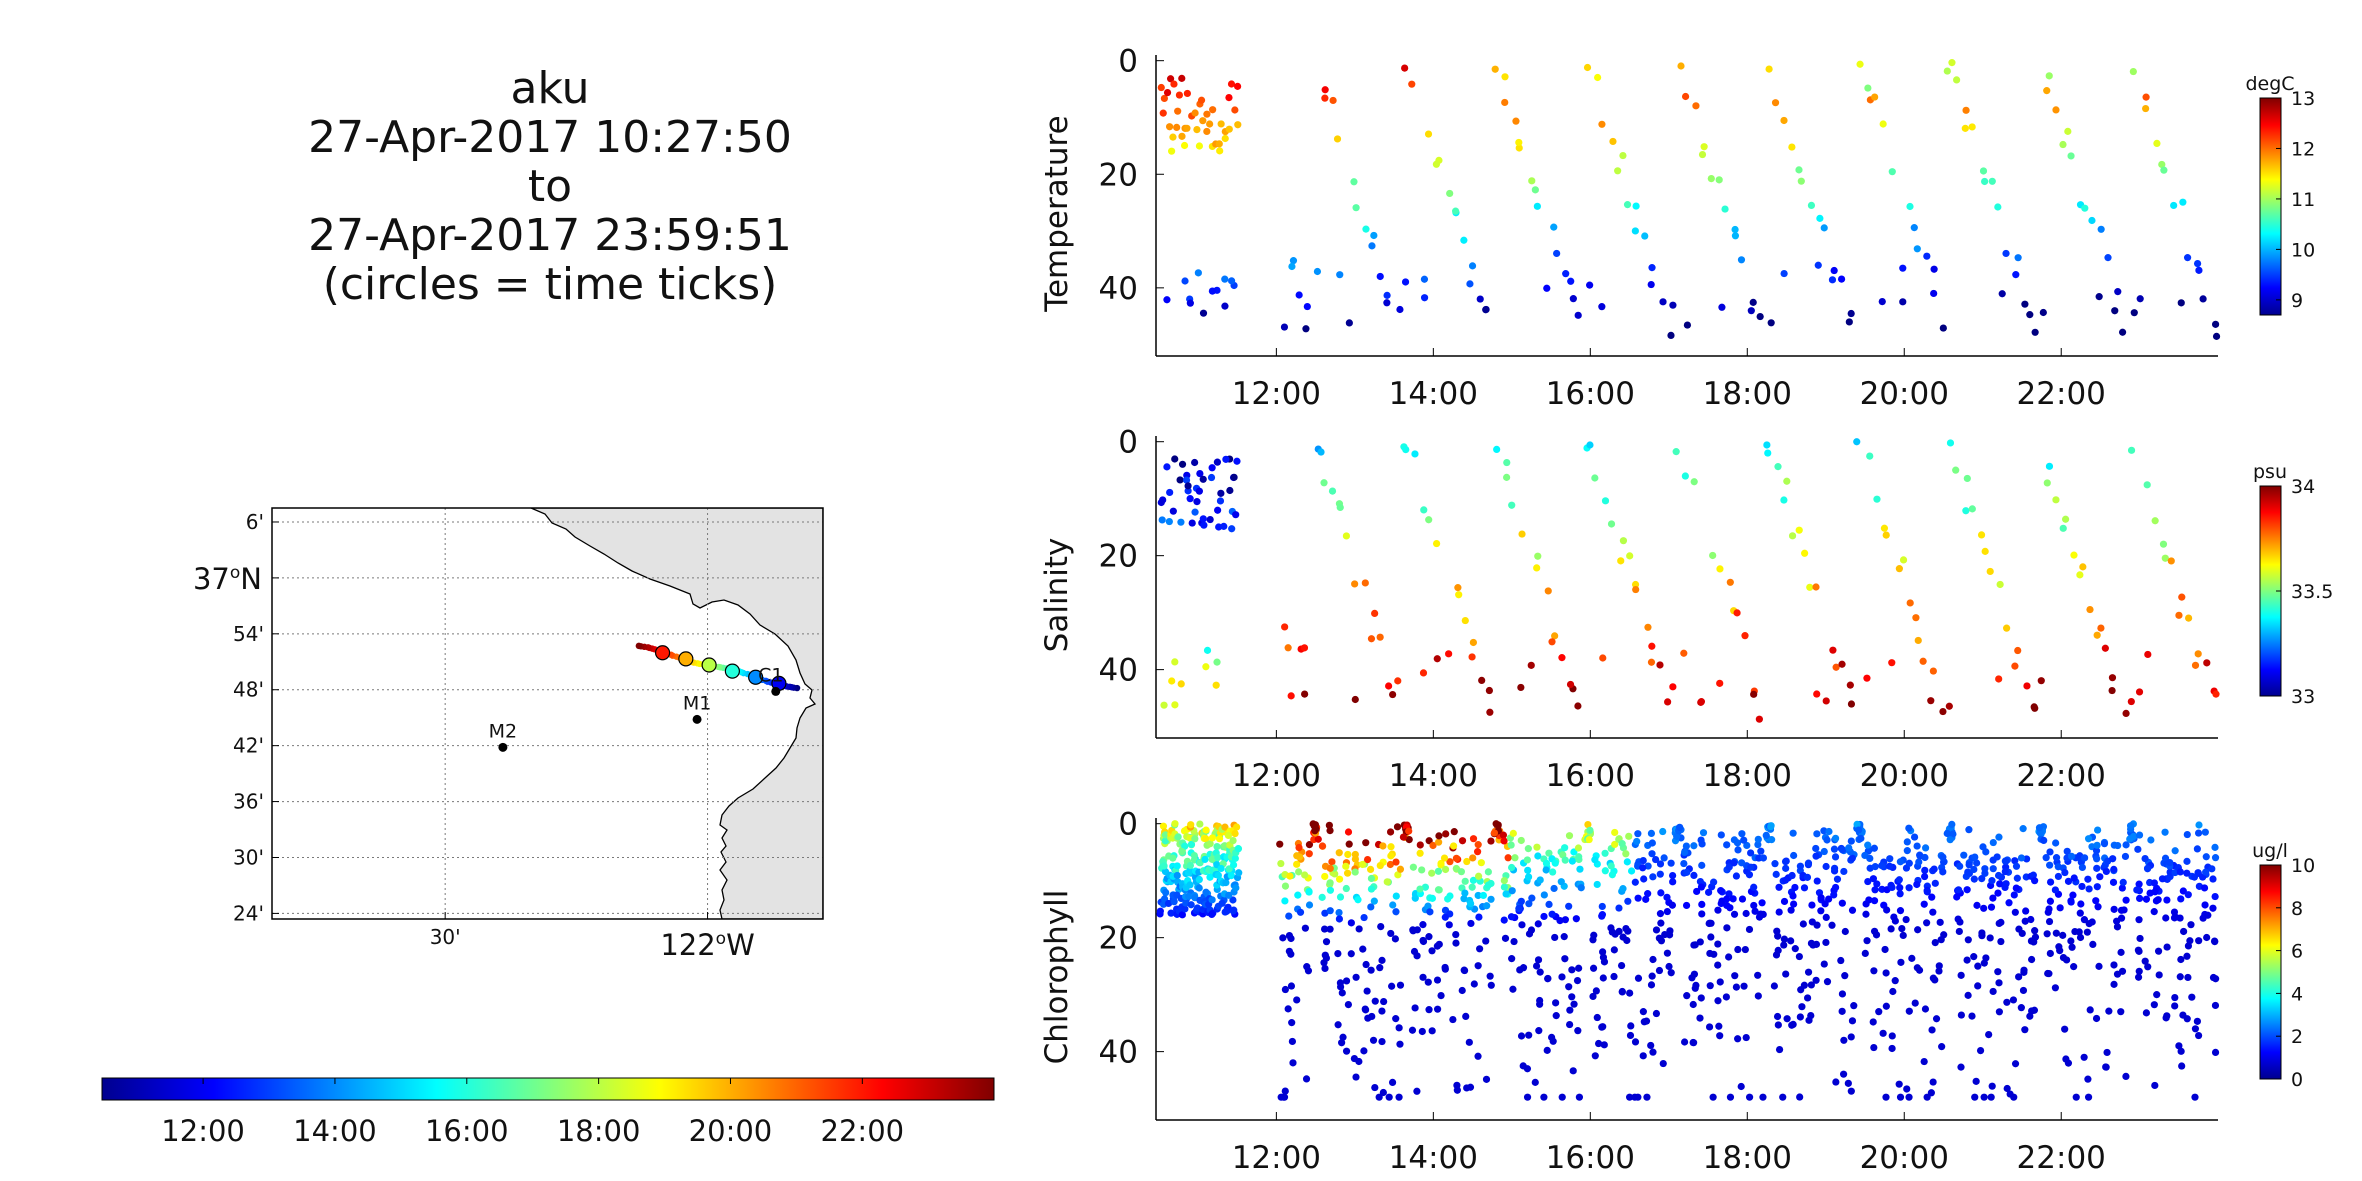 This screenshot has height=1181, width=2362. What do you see at coordinates (2297, 1080) in the screenshot?
I see `colorbar-tick-label: 0` at bounding box center [2297, 1080].